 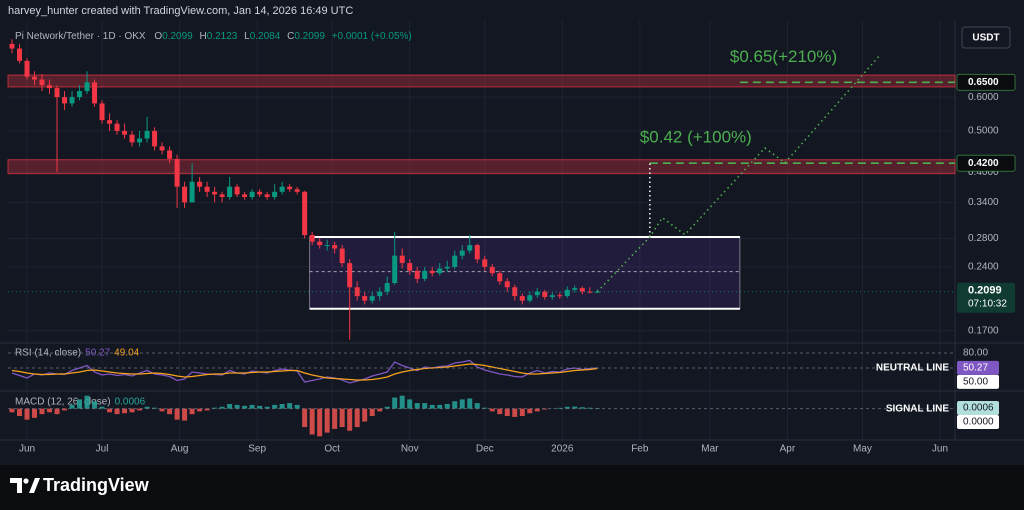 I want to click on x-tick-label: Nov, so click(x=410, y=449).